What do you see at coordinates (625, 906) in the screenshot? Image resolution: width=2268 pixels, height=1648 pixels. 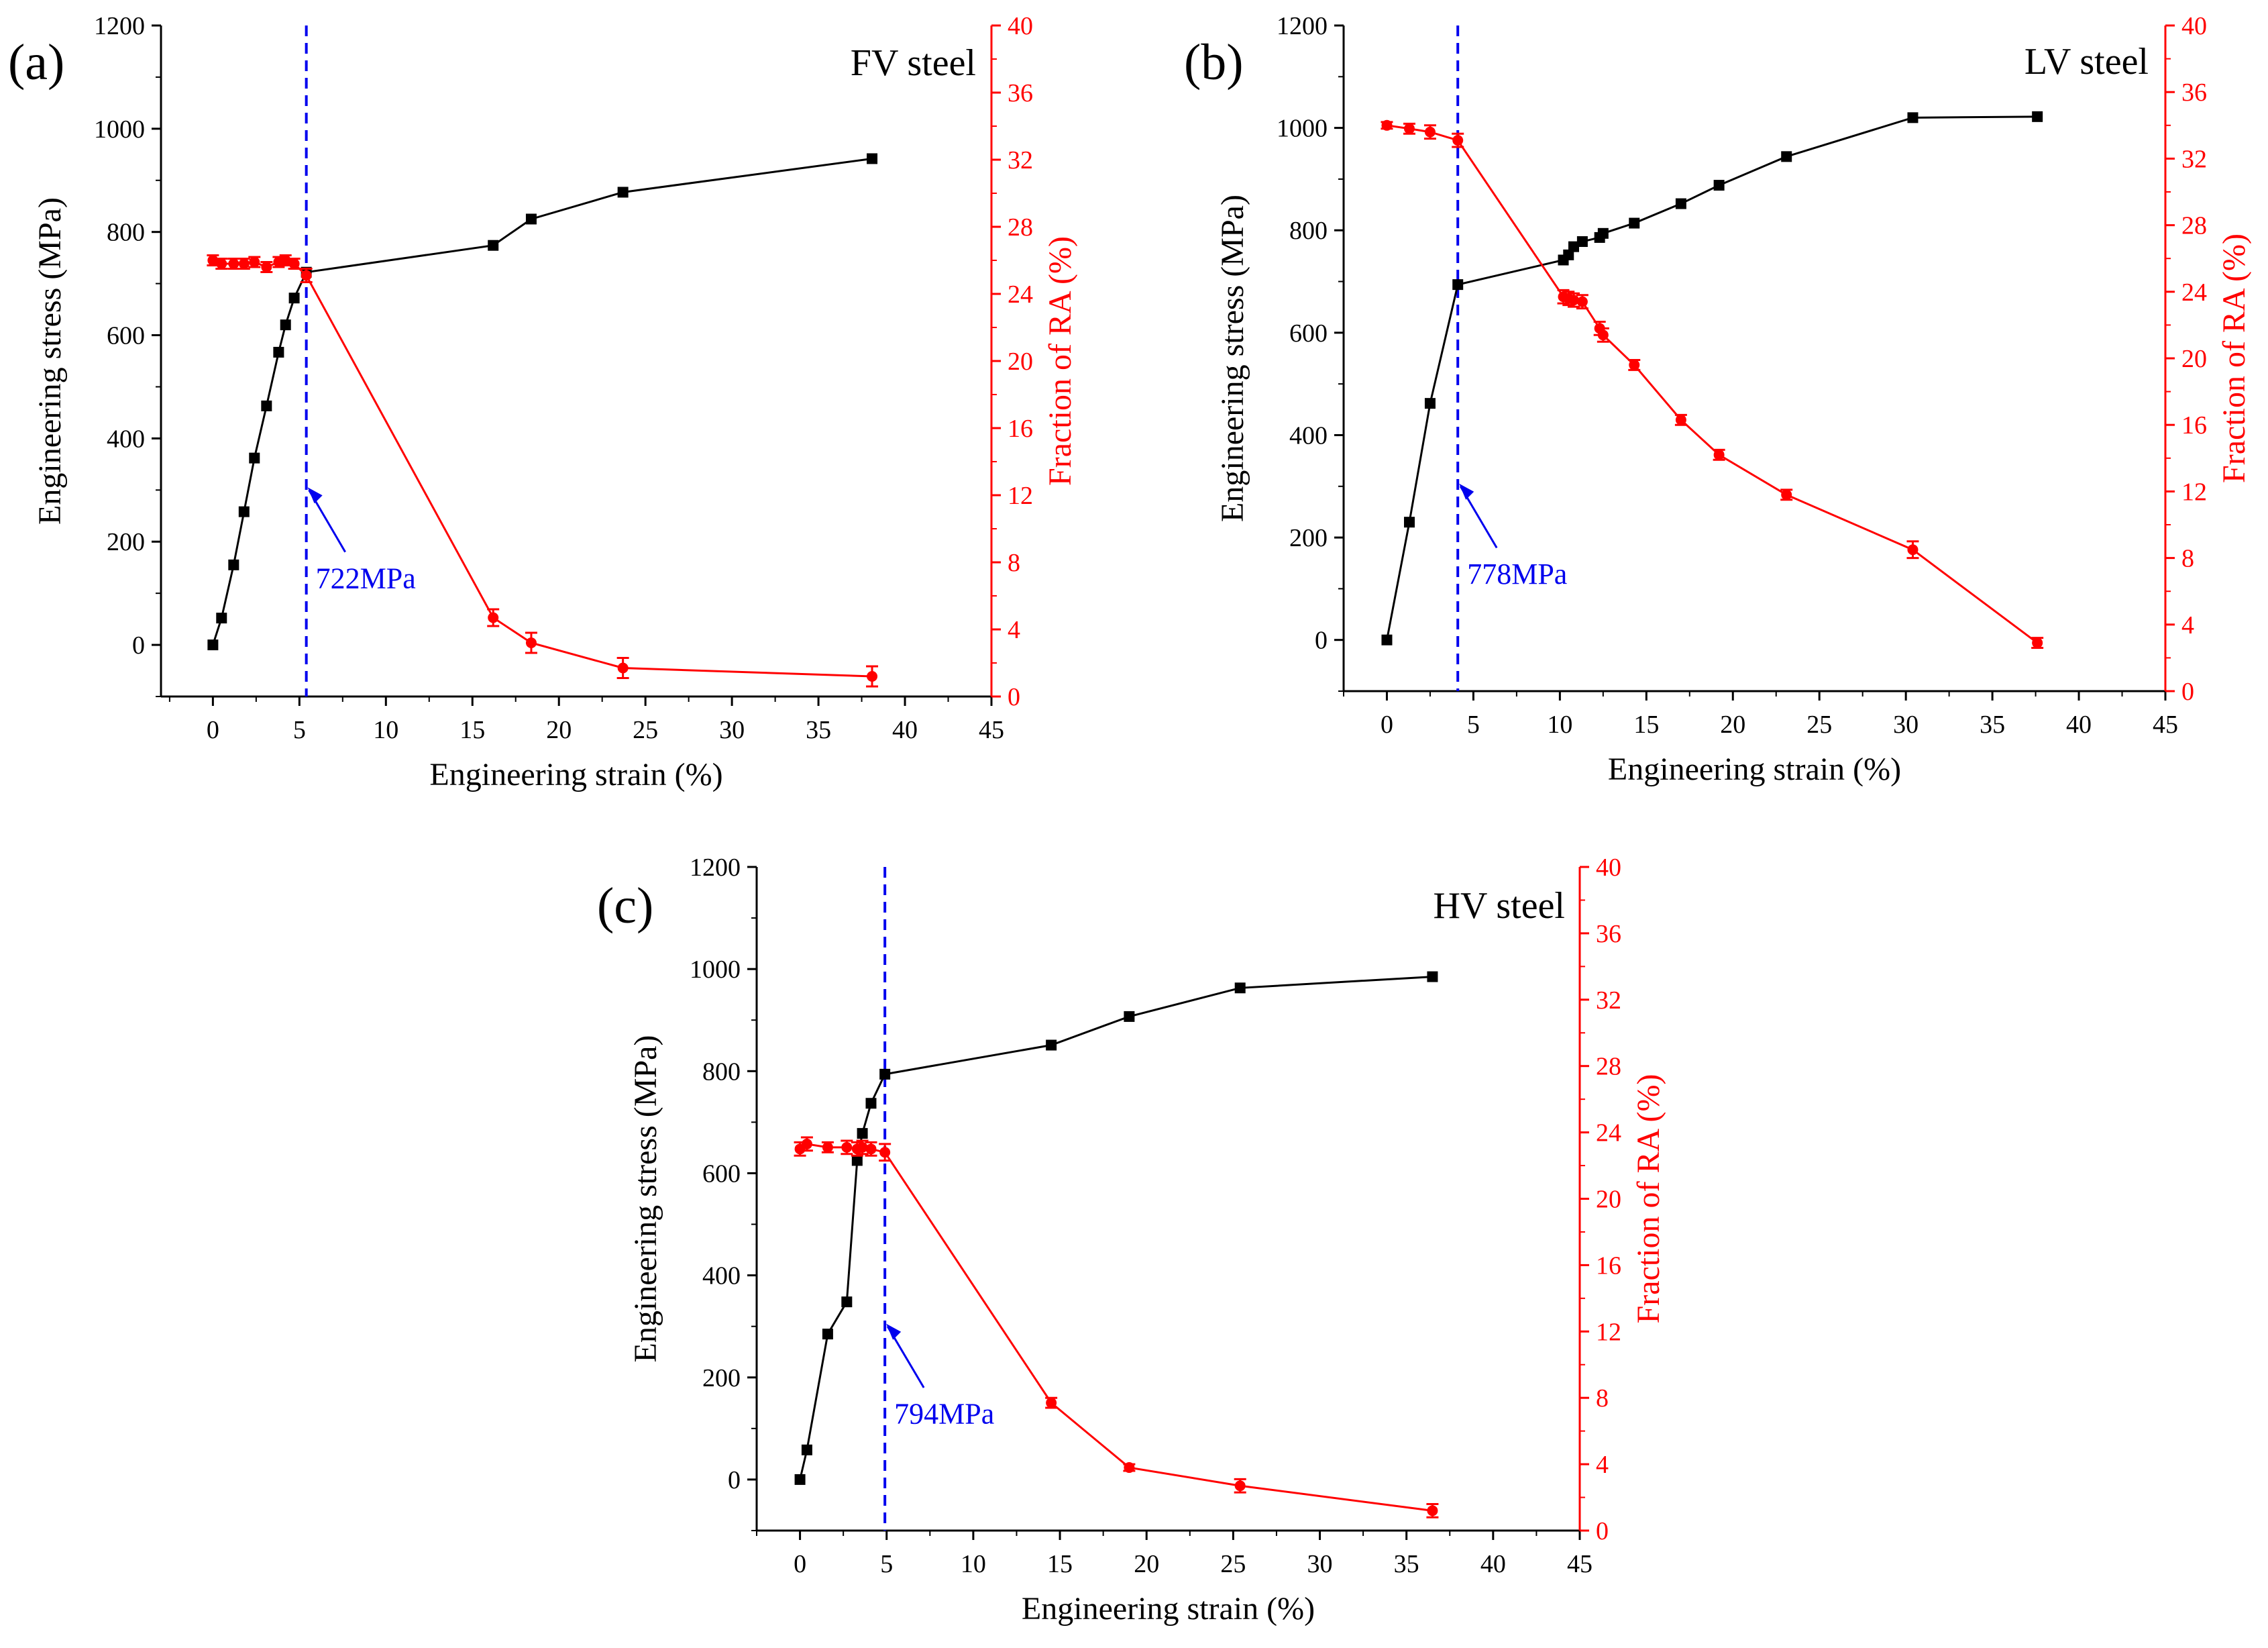 I see `panel-label: (c)` at bounding box center [625, 906].